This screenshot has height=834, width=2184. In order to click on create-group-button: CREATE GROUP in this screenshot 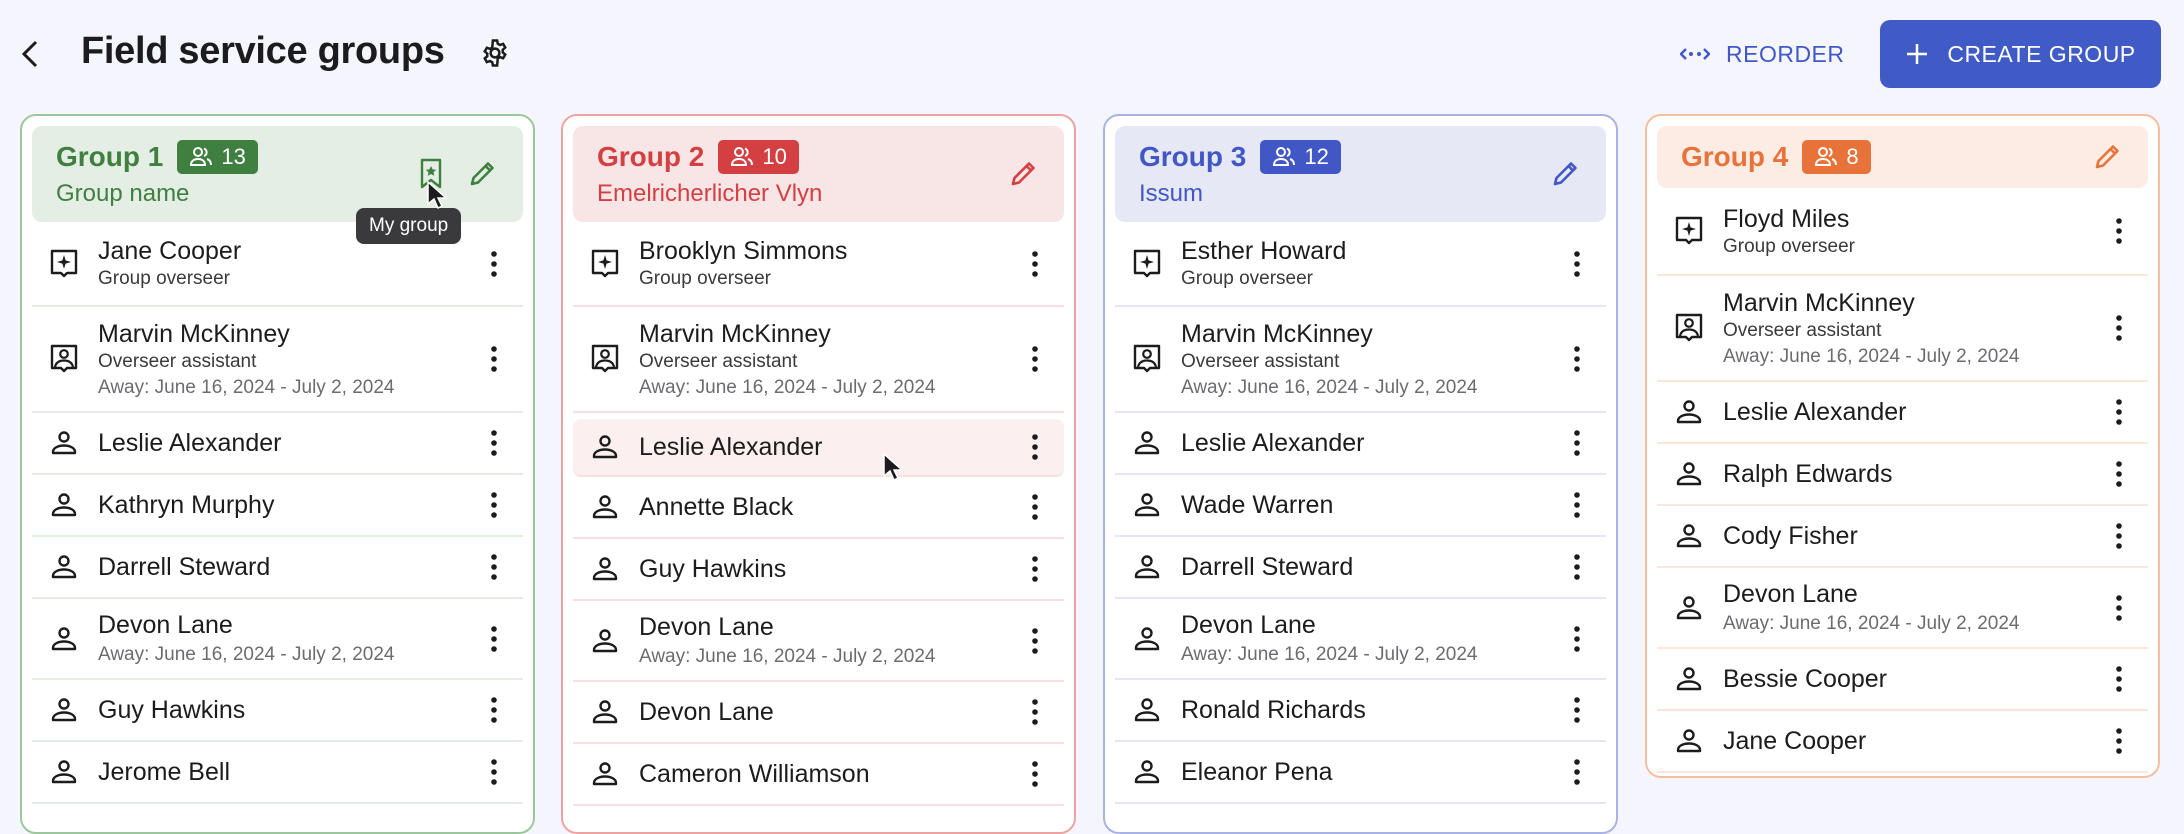, I will do `click(2020, 54)`.